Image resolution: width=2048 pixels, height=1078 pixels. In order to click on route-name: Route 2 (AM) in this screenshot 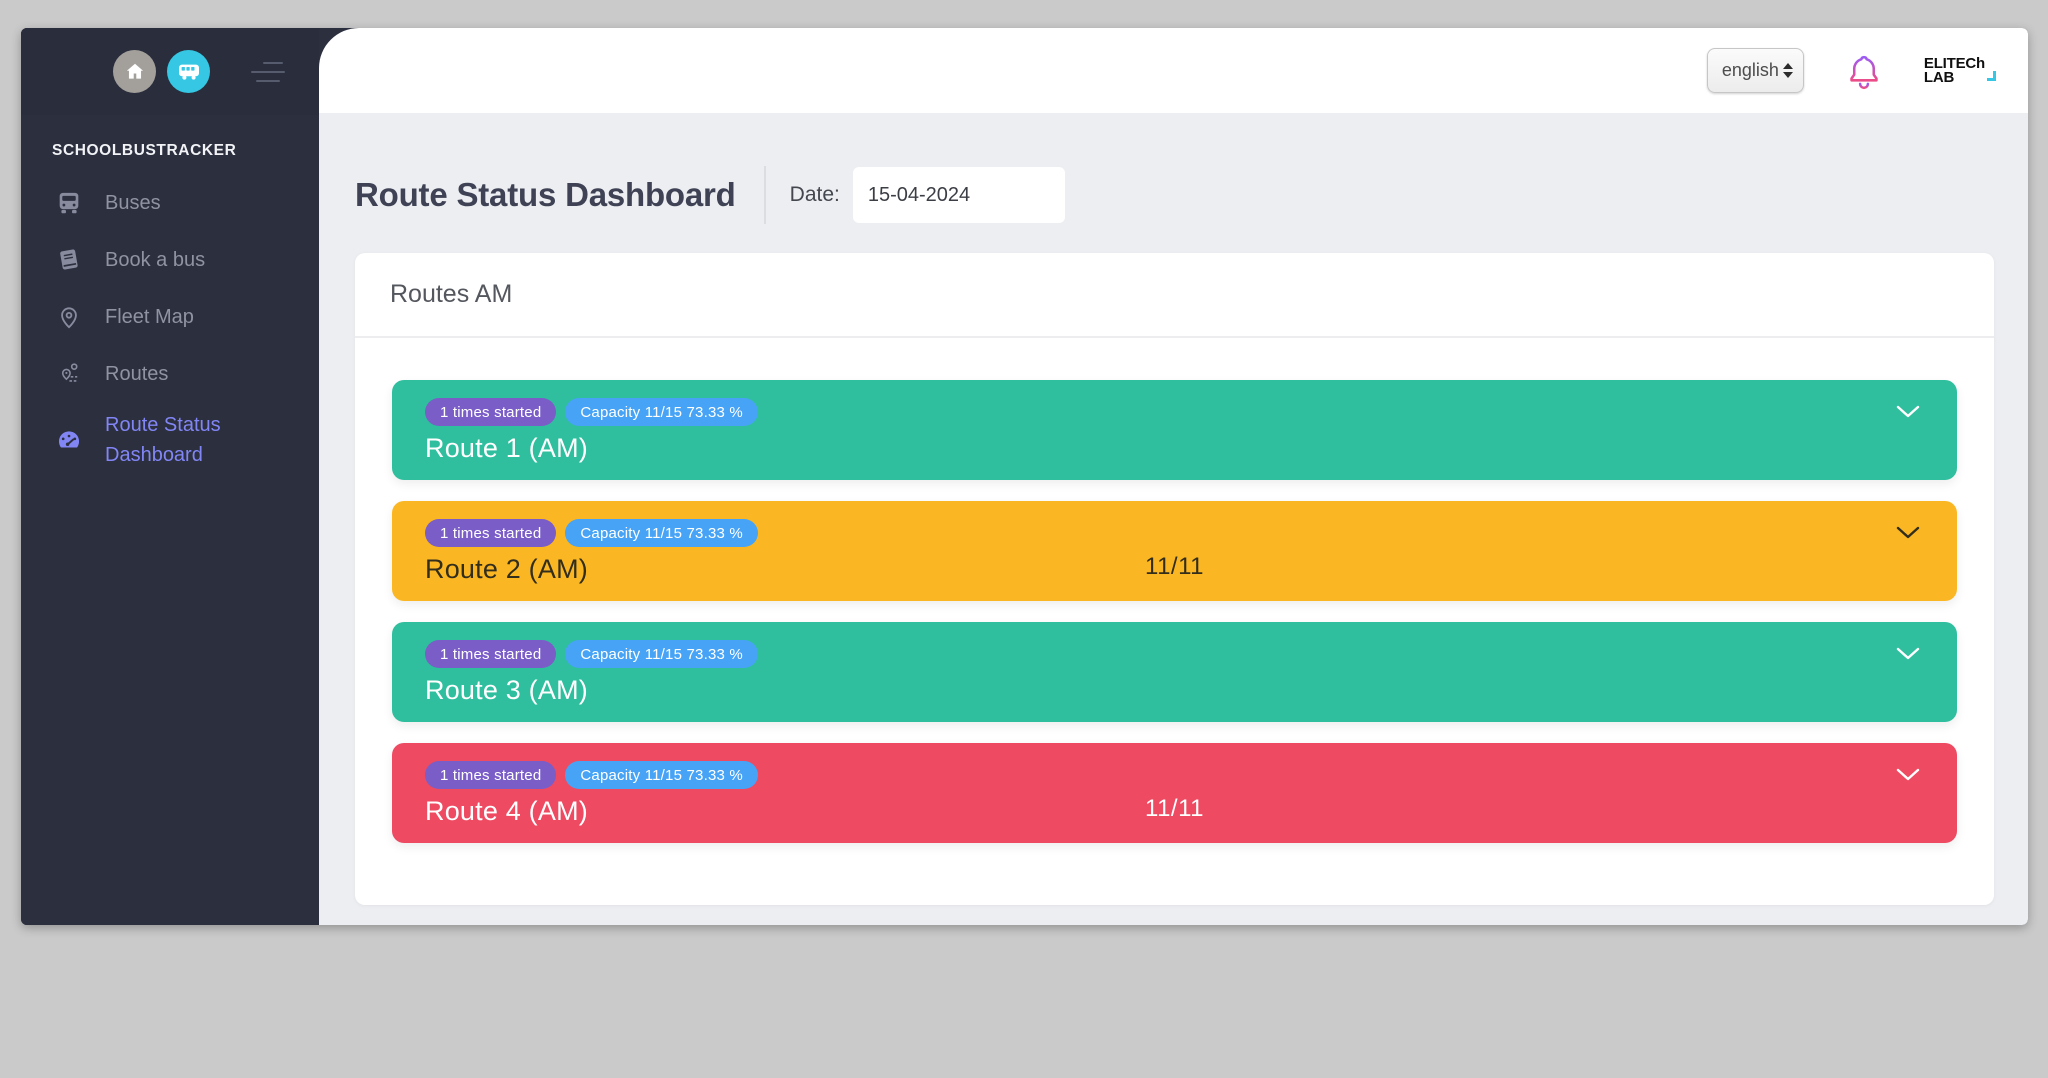, I will do `click(506, 569)`.